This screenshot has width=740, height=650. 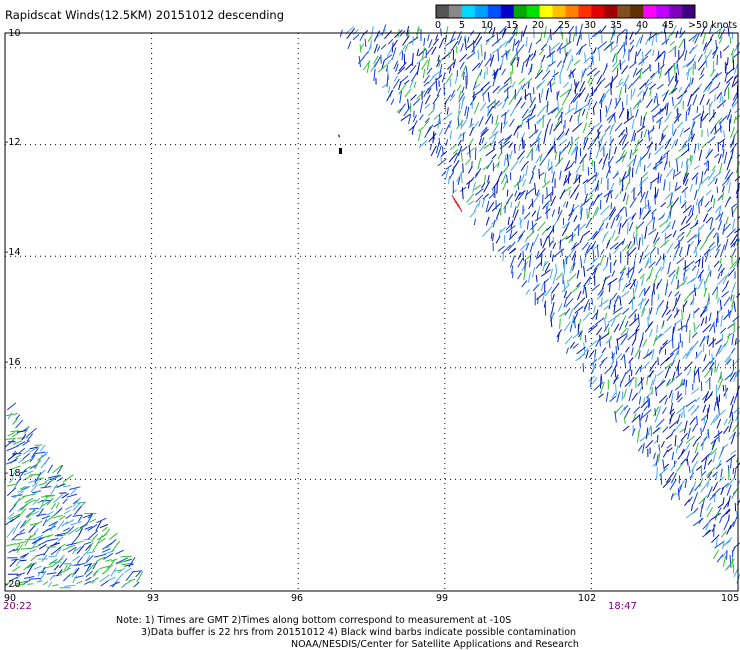 I want to click on scale-label: 40, so click(x=642, y=25).